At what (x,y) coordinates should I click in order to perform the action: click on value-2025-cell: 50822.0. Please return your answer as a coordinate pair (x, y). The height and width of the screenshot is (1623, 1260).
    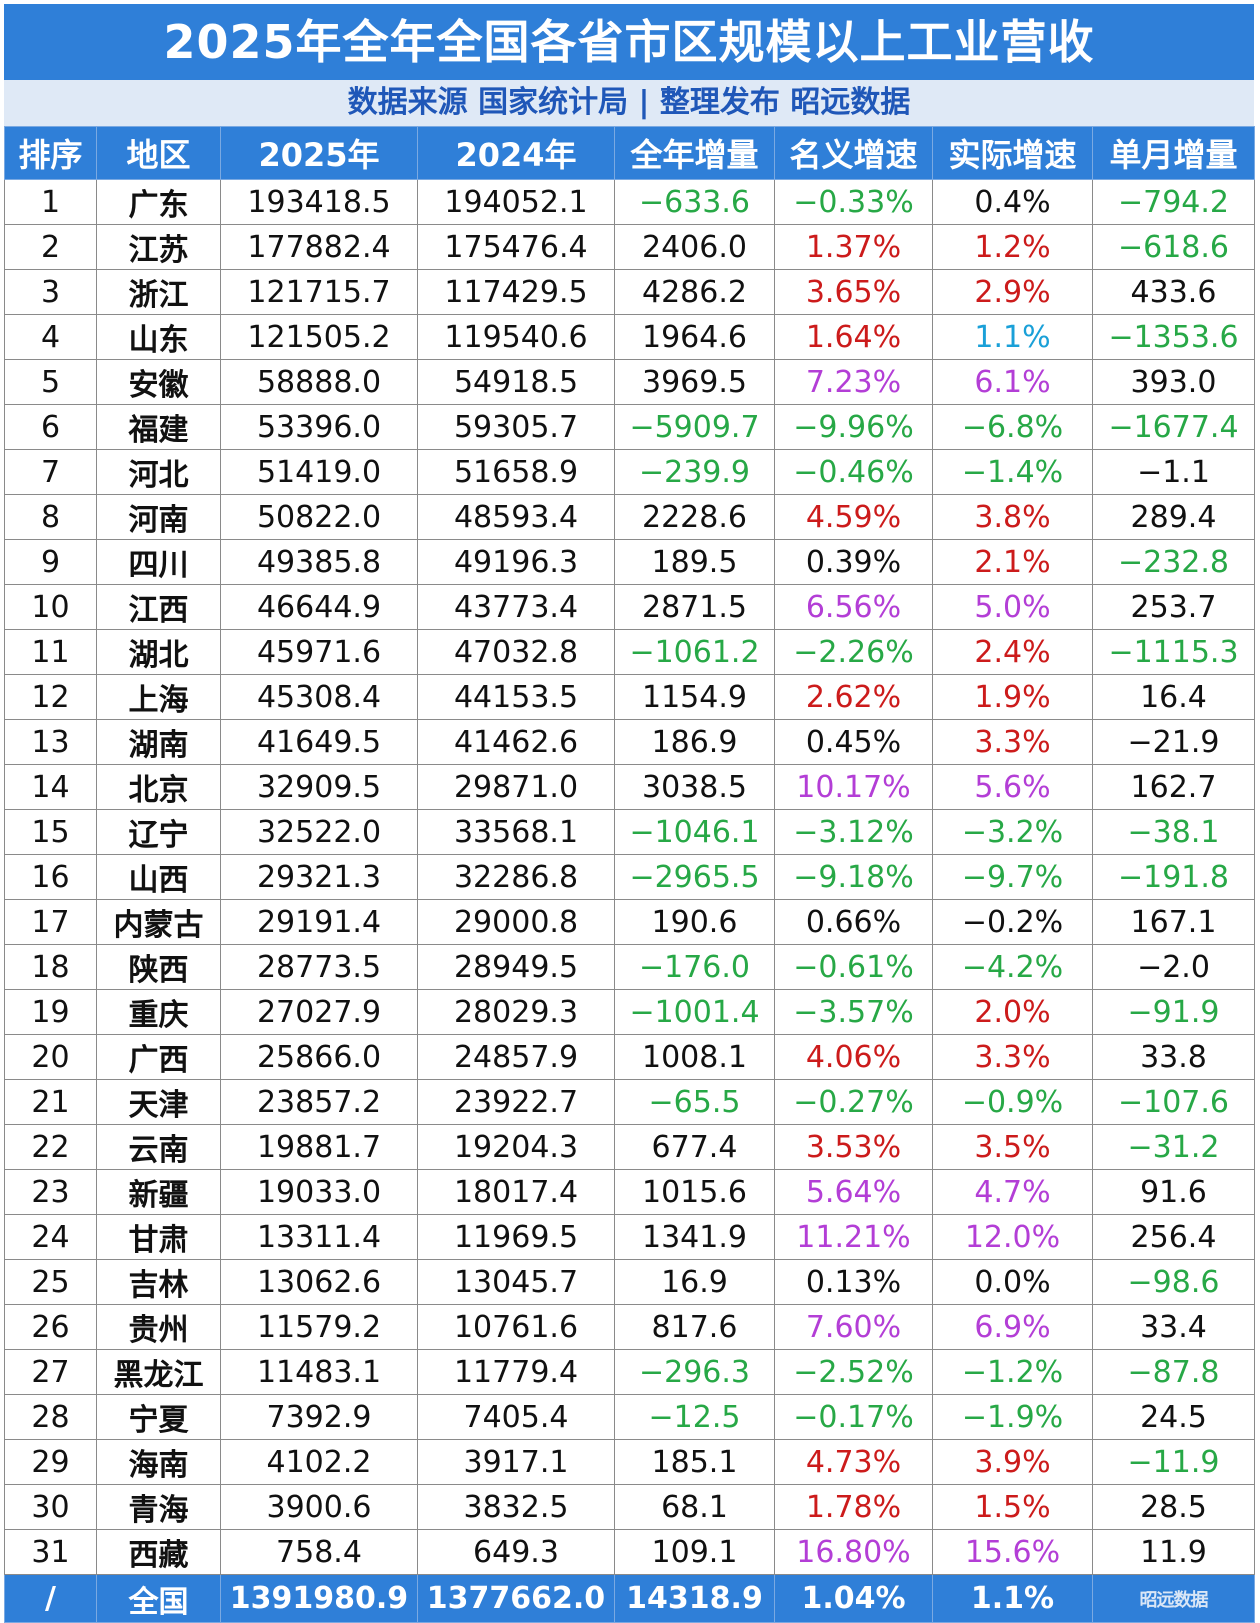
    Looking at the image, I should click on (319, 517).